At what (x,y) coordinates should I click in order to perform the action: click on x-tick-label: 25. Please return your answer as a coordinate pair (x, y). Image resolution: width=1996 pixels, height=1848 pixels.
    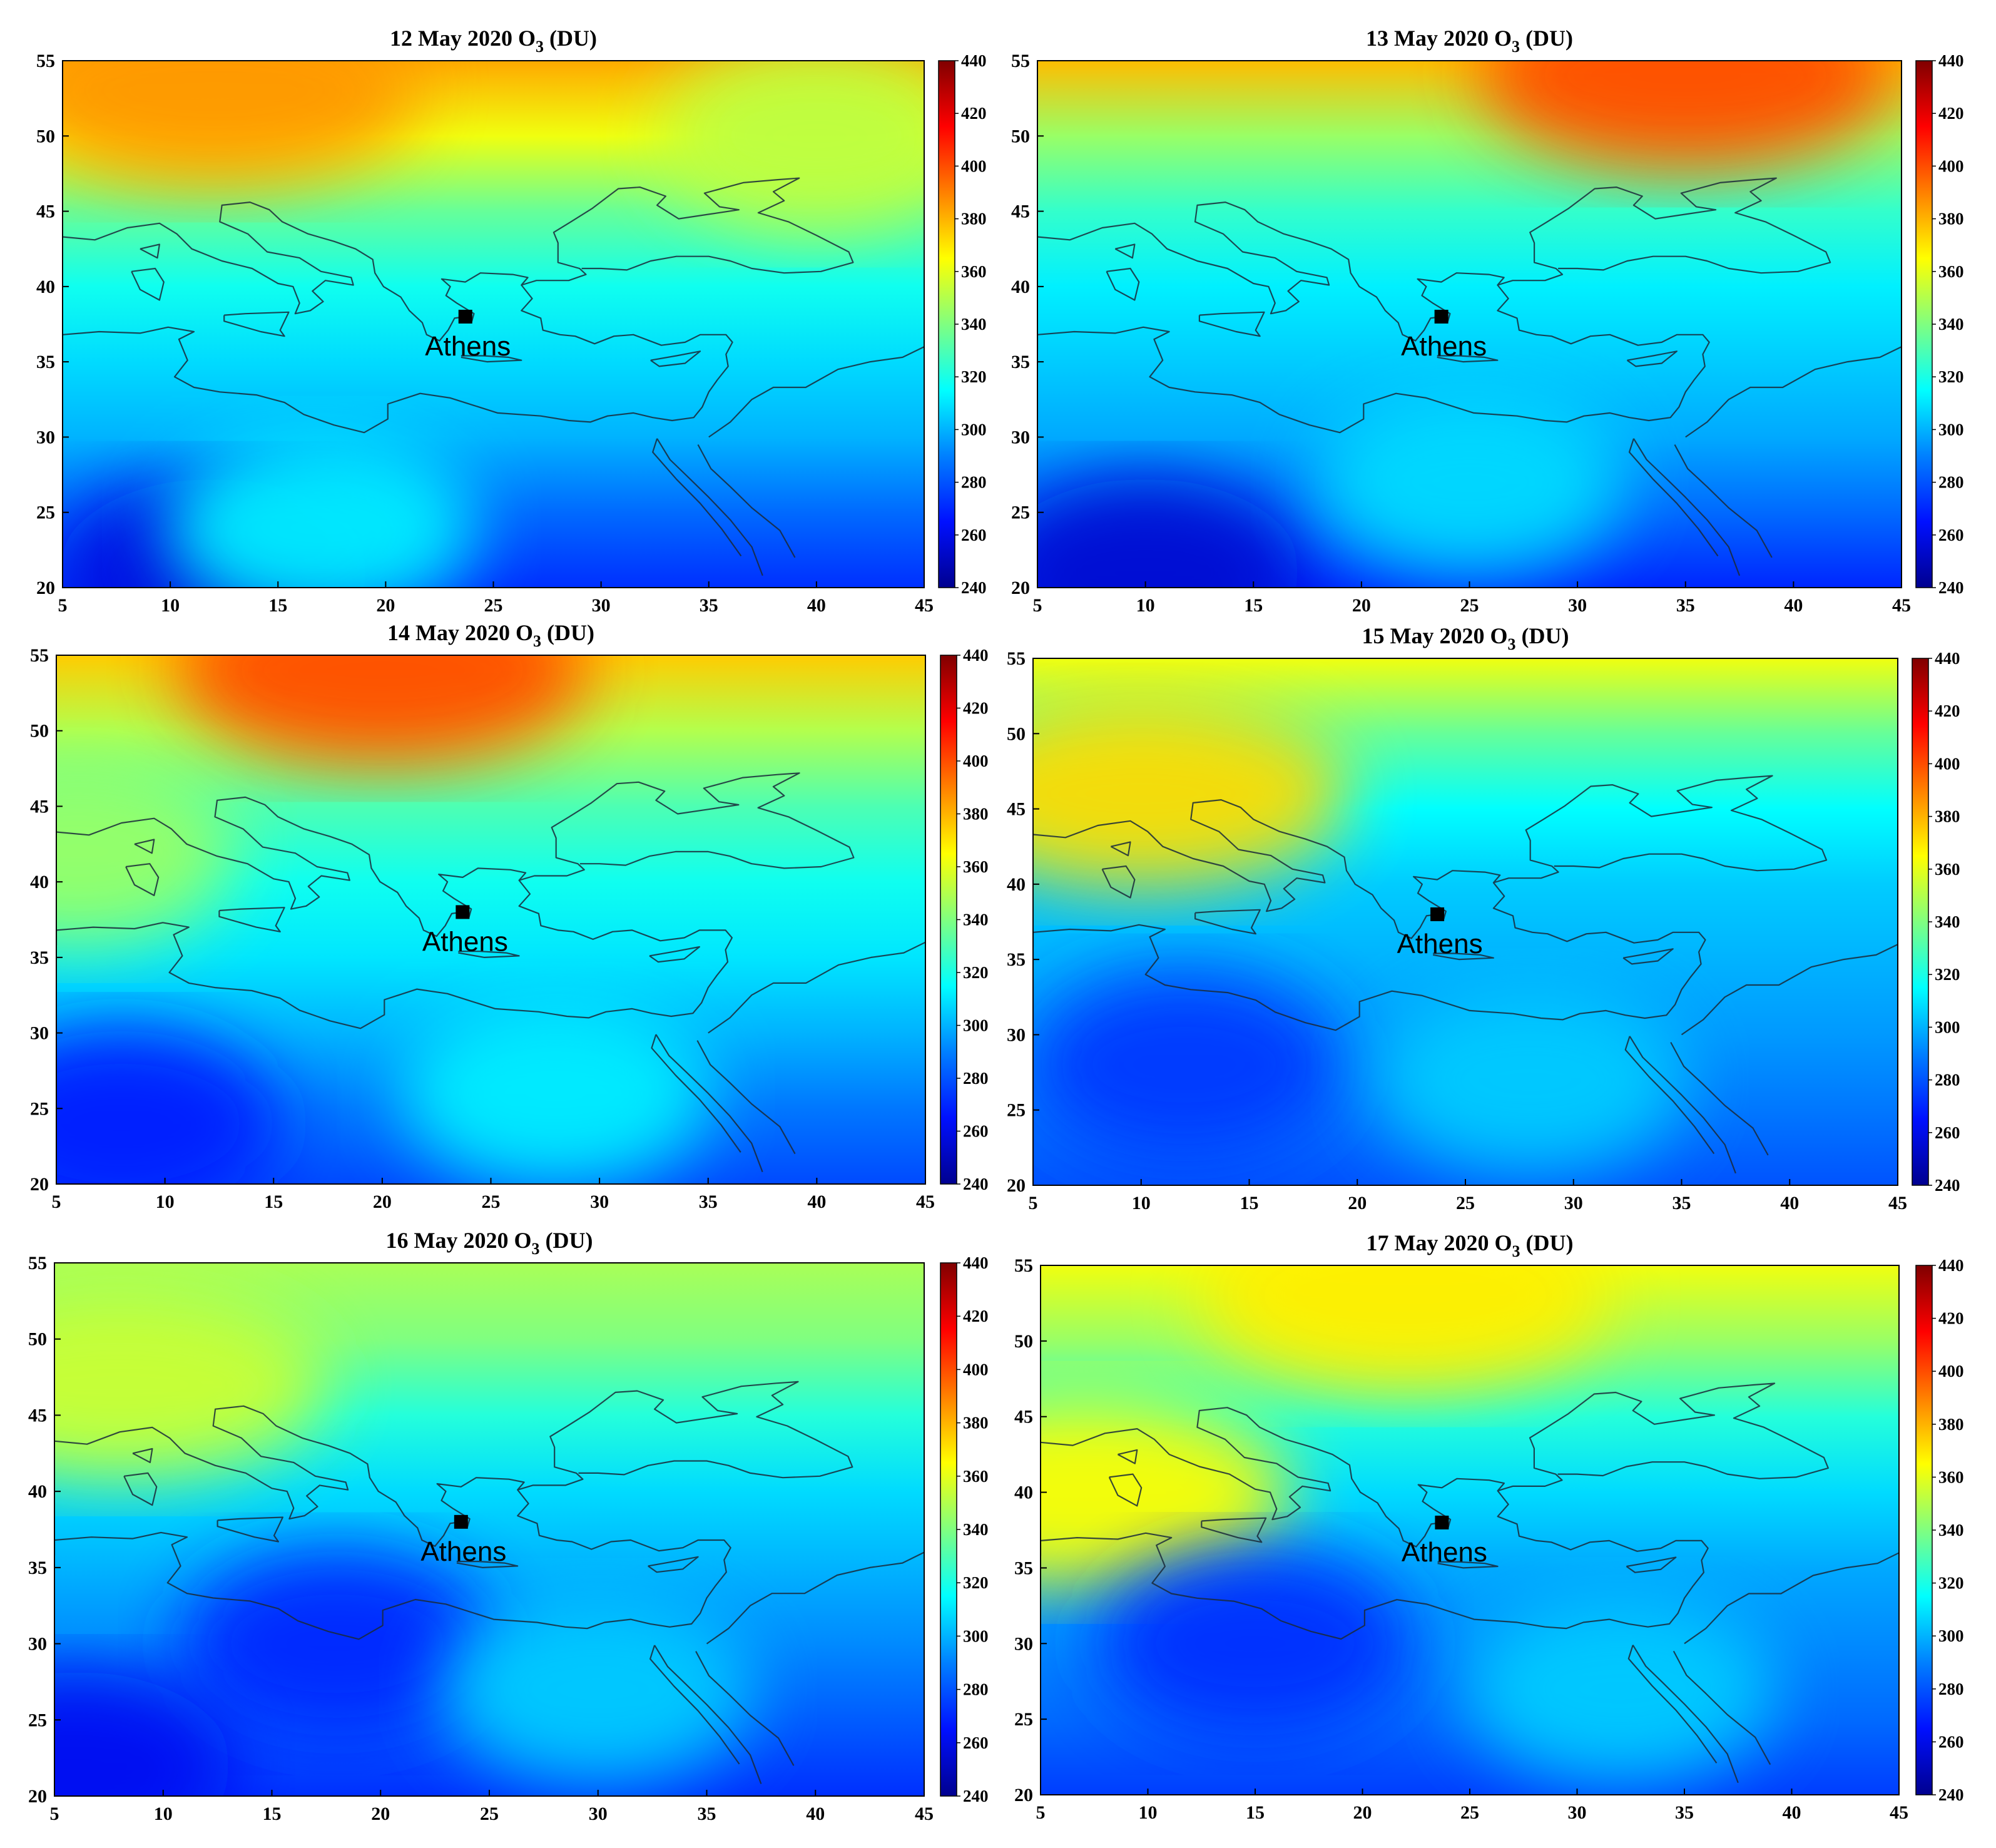
    Looking at the image, I should click on (1465, 1203).